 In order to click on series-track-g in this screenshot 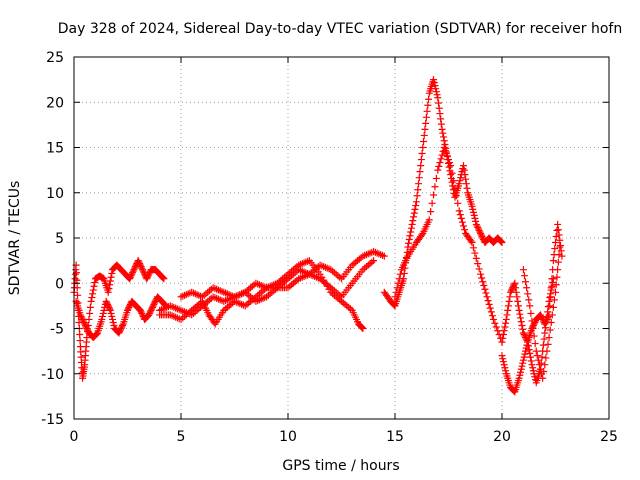, I will do `click(448, 245)`.